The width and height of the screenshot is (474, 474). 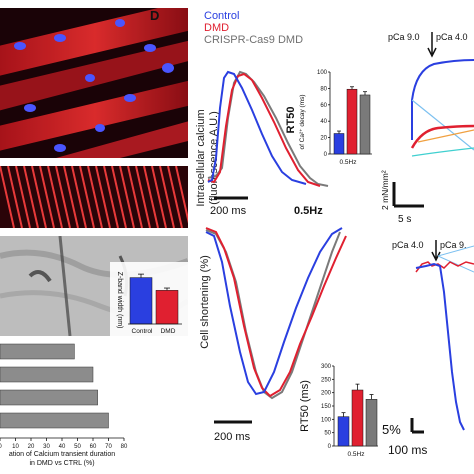 What do you see at coordinates (453, 245) in the screenshot?
I see `sarc-pca-9: pCa 9.` at bounding box center [453, 245].